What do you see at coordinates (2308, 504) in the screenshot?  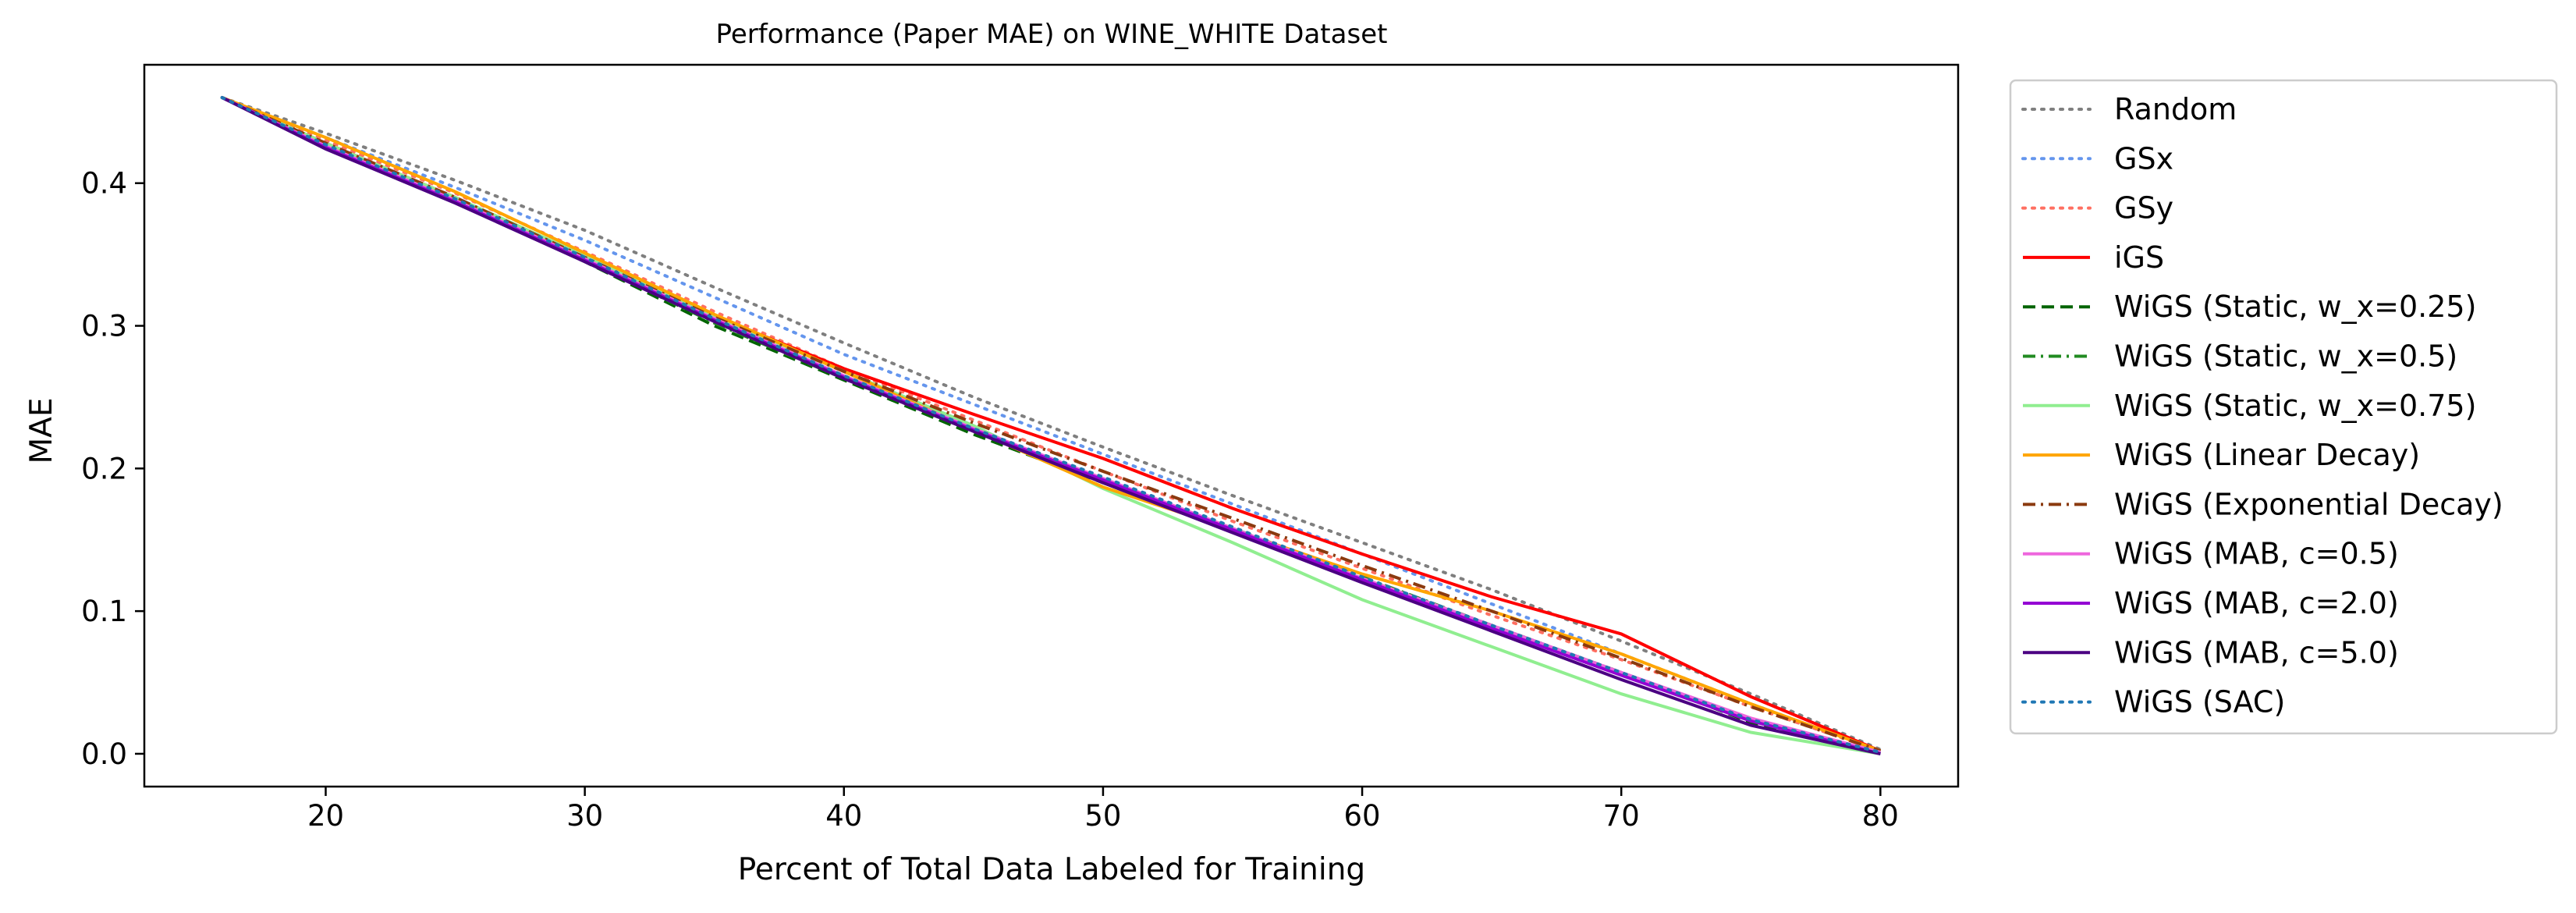 I see `legend-label: WiGS (Exponential Decay)` at bounding box center [2308, 504].